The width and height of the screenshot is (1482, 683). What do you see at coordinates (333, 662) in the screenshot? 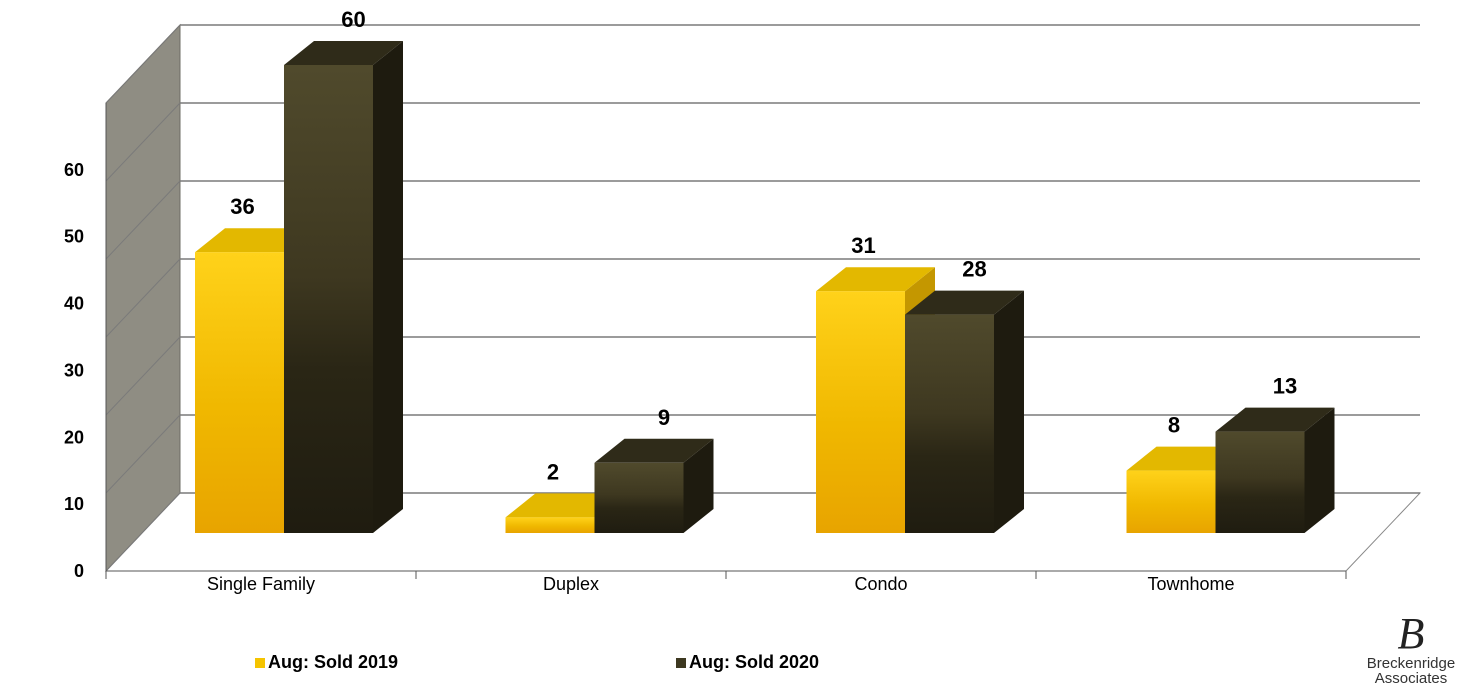
I see `legend-label-2019: Aug: Sold 2019` at bounding box center [333, 662].